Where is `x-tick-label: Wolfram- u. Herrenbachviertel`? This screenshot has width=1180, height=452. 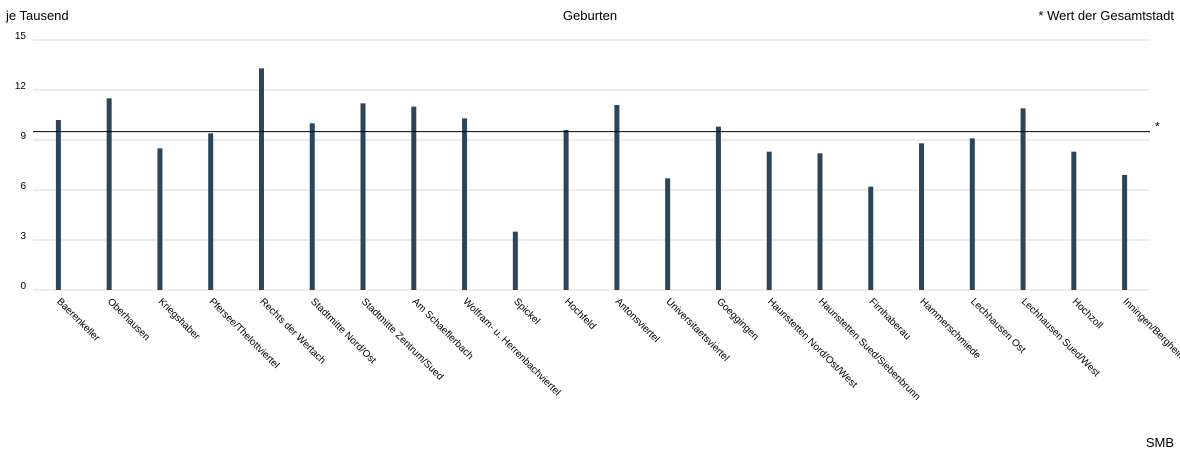
x-tick-label: Wolfram- u. Herrenbachviertel is located at coordinates (511, 347).